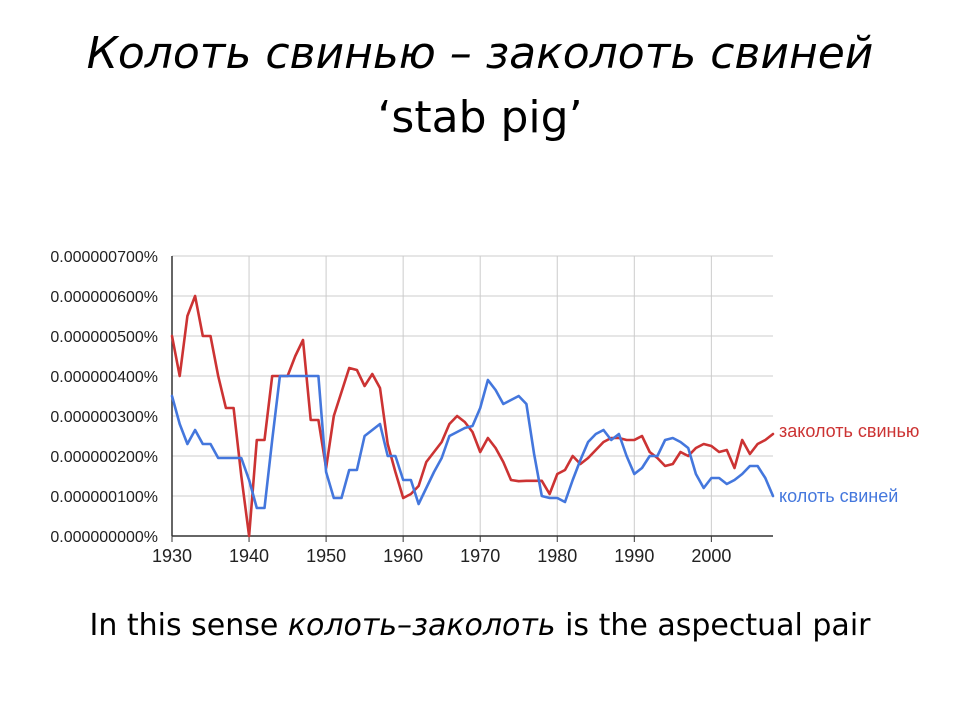  I want to click on slide-title-line-2: ‘stab pig’, so click(480, 117).